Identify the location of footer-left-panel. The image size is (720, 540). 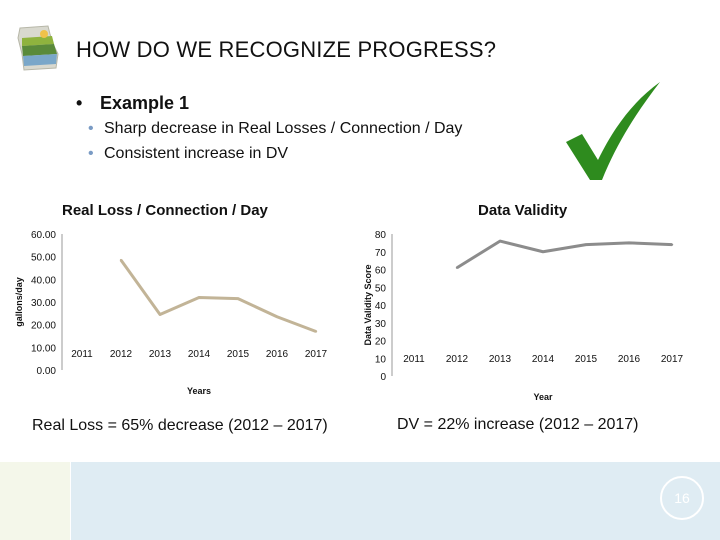
(35, 501).